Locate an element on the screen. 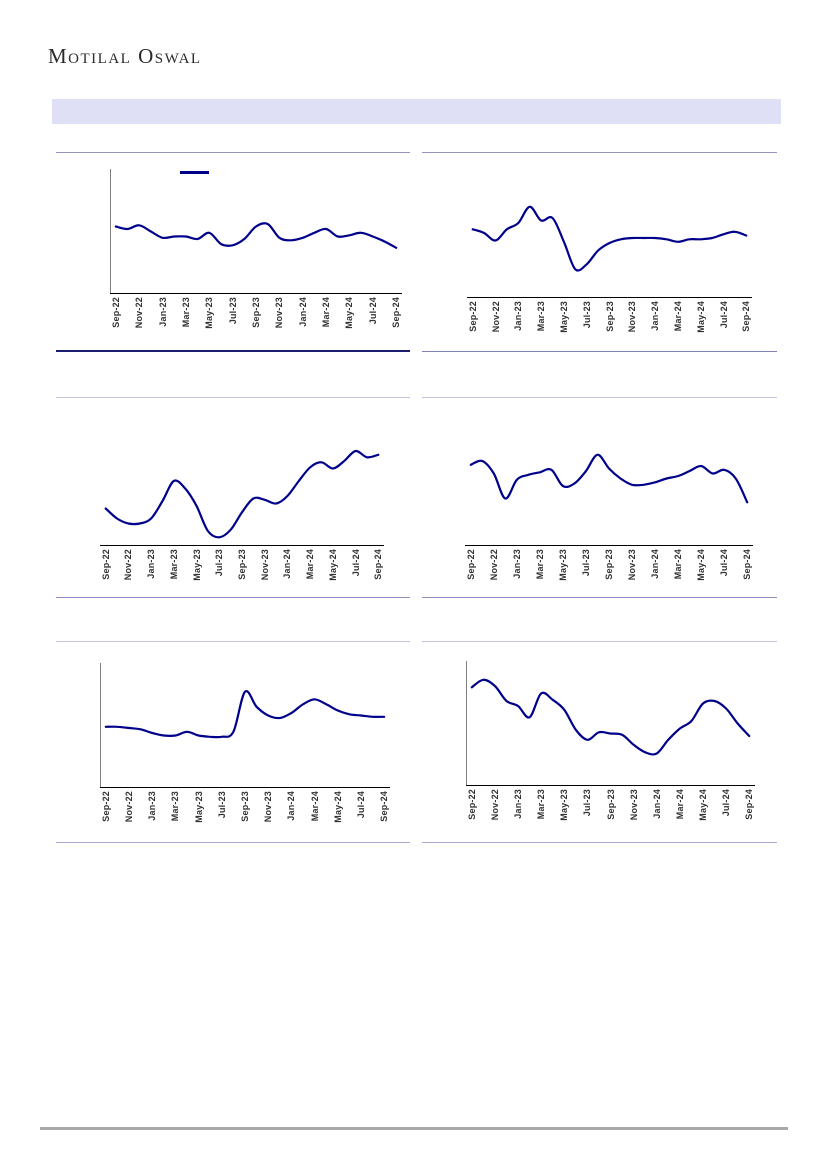 The height and width of the screenshot is (1169, 827). y-axis is located at coordinates (466, 723).